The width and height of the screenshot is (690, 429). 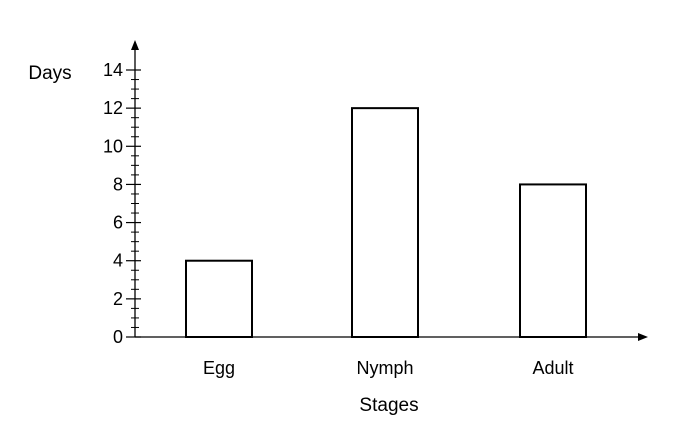 I want to click on x-tick-label: Adult, so click(x=552, y=368).